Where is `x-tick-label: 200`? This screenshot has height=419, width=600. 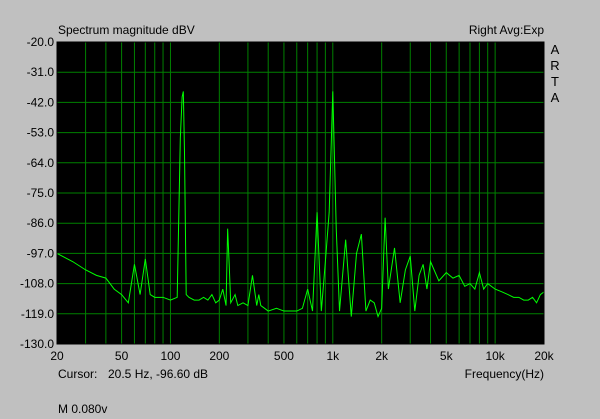 x-tick-label: 200 is located at coordinates (219, 356).